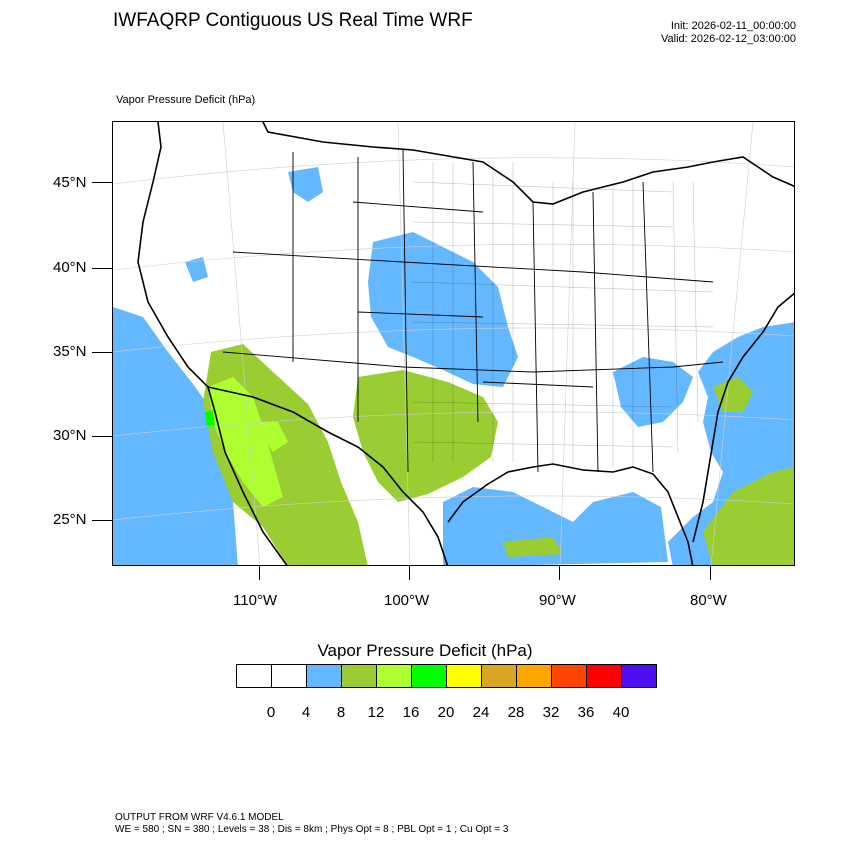  I want to click on lat-tick-25: 25°N, so click(70, 519).